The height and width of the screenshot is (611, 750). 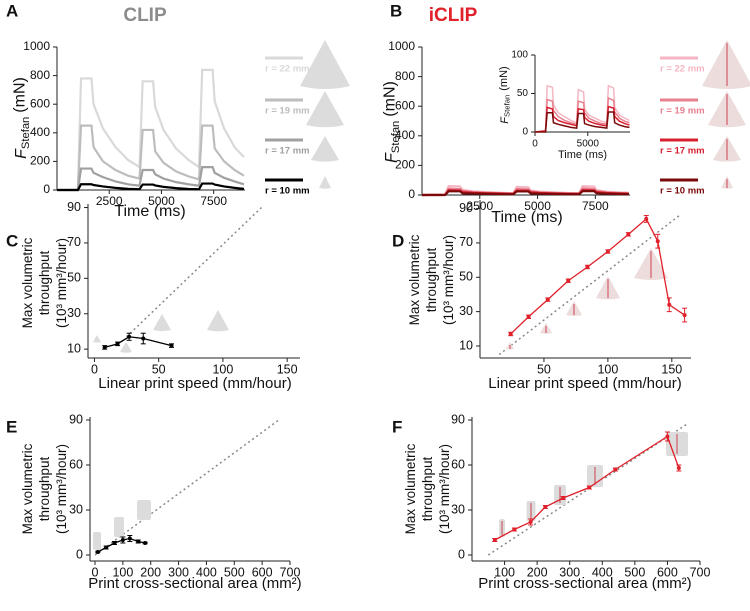 What do you see at coordinates (40, 132) in the screenshot?
I see `y-tick-label: 400` at bounding box center [40, 132].